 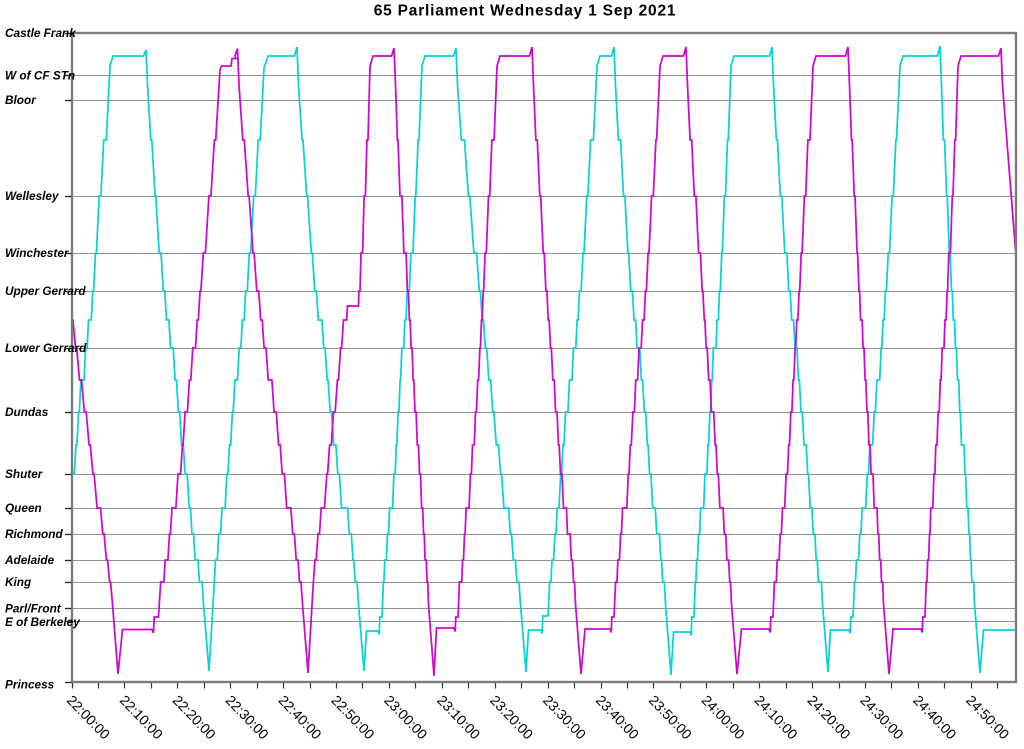 What do you see at coordinates (43, 622) in the screenshot?
I see `svg-text: E of Berkeley` at bounding box center [43, 622].